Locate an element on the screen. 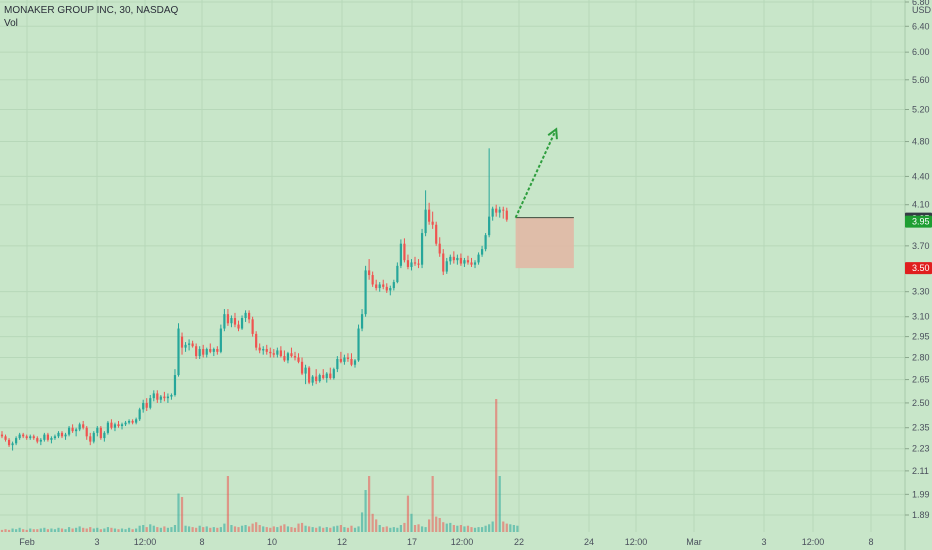  price-tick-label: 2.35 is located at coordinates (921, 428).